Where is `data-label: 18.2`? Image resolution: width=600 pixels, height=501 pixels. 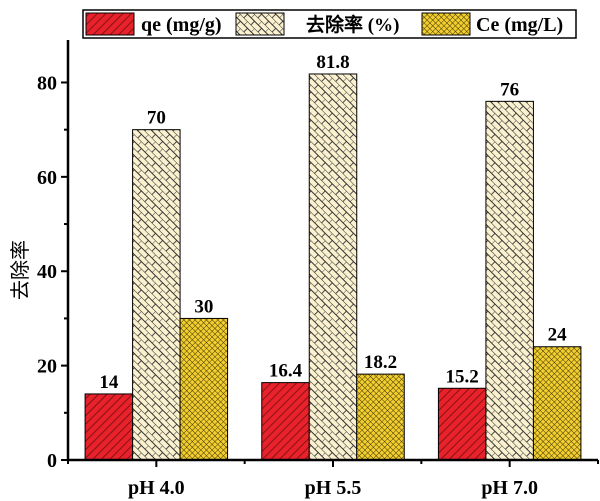 data-label: 18.2 is located at coordinates (380, 362).